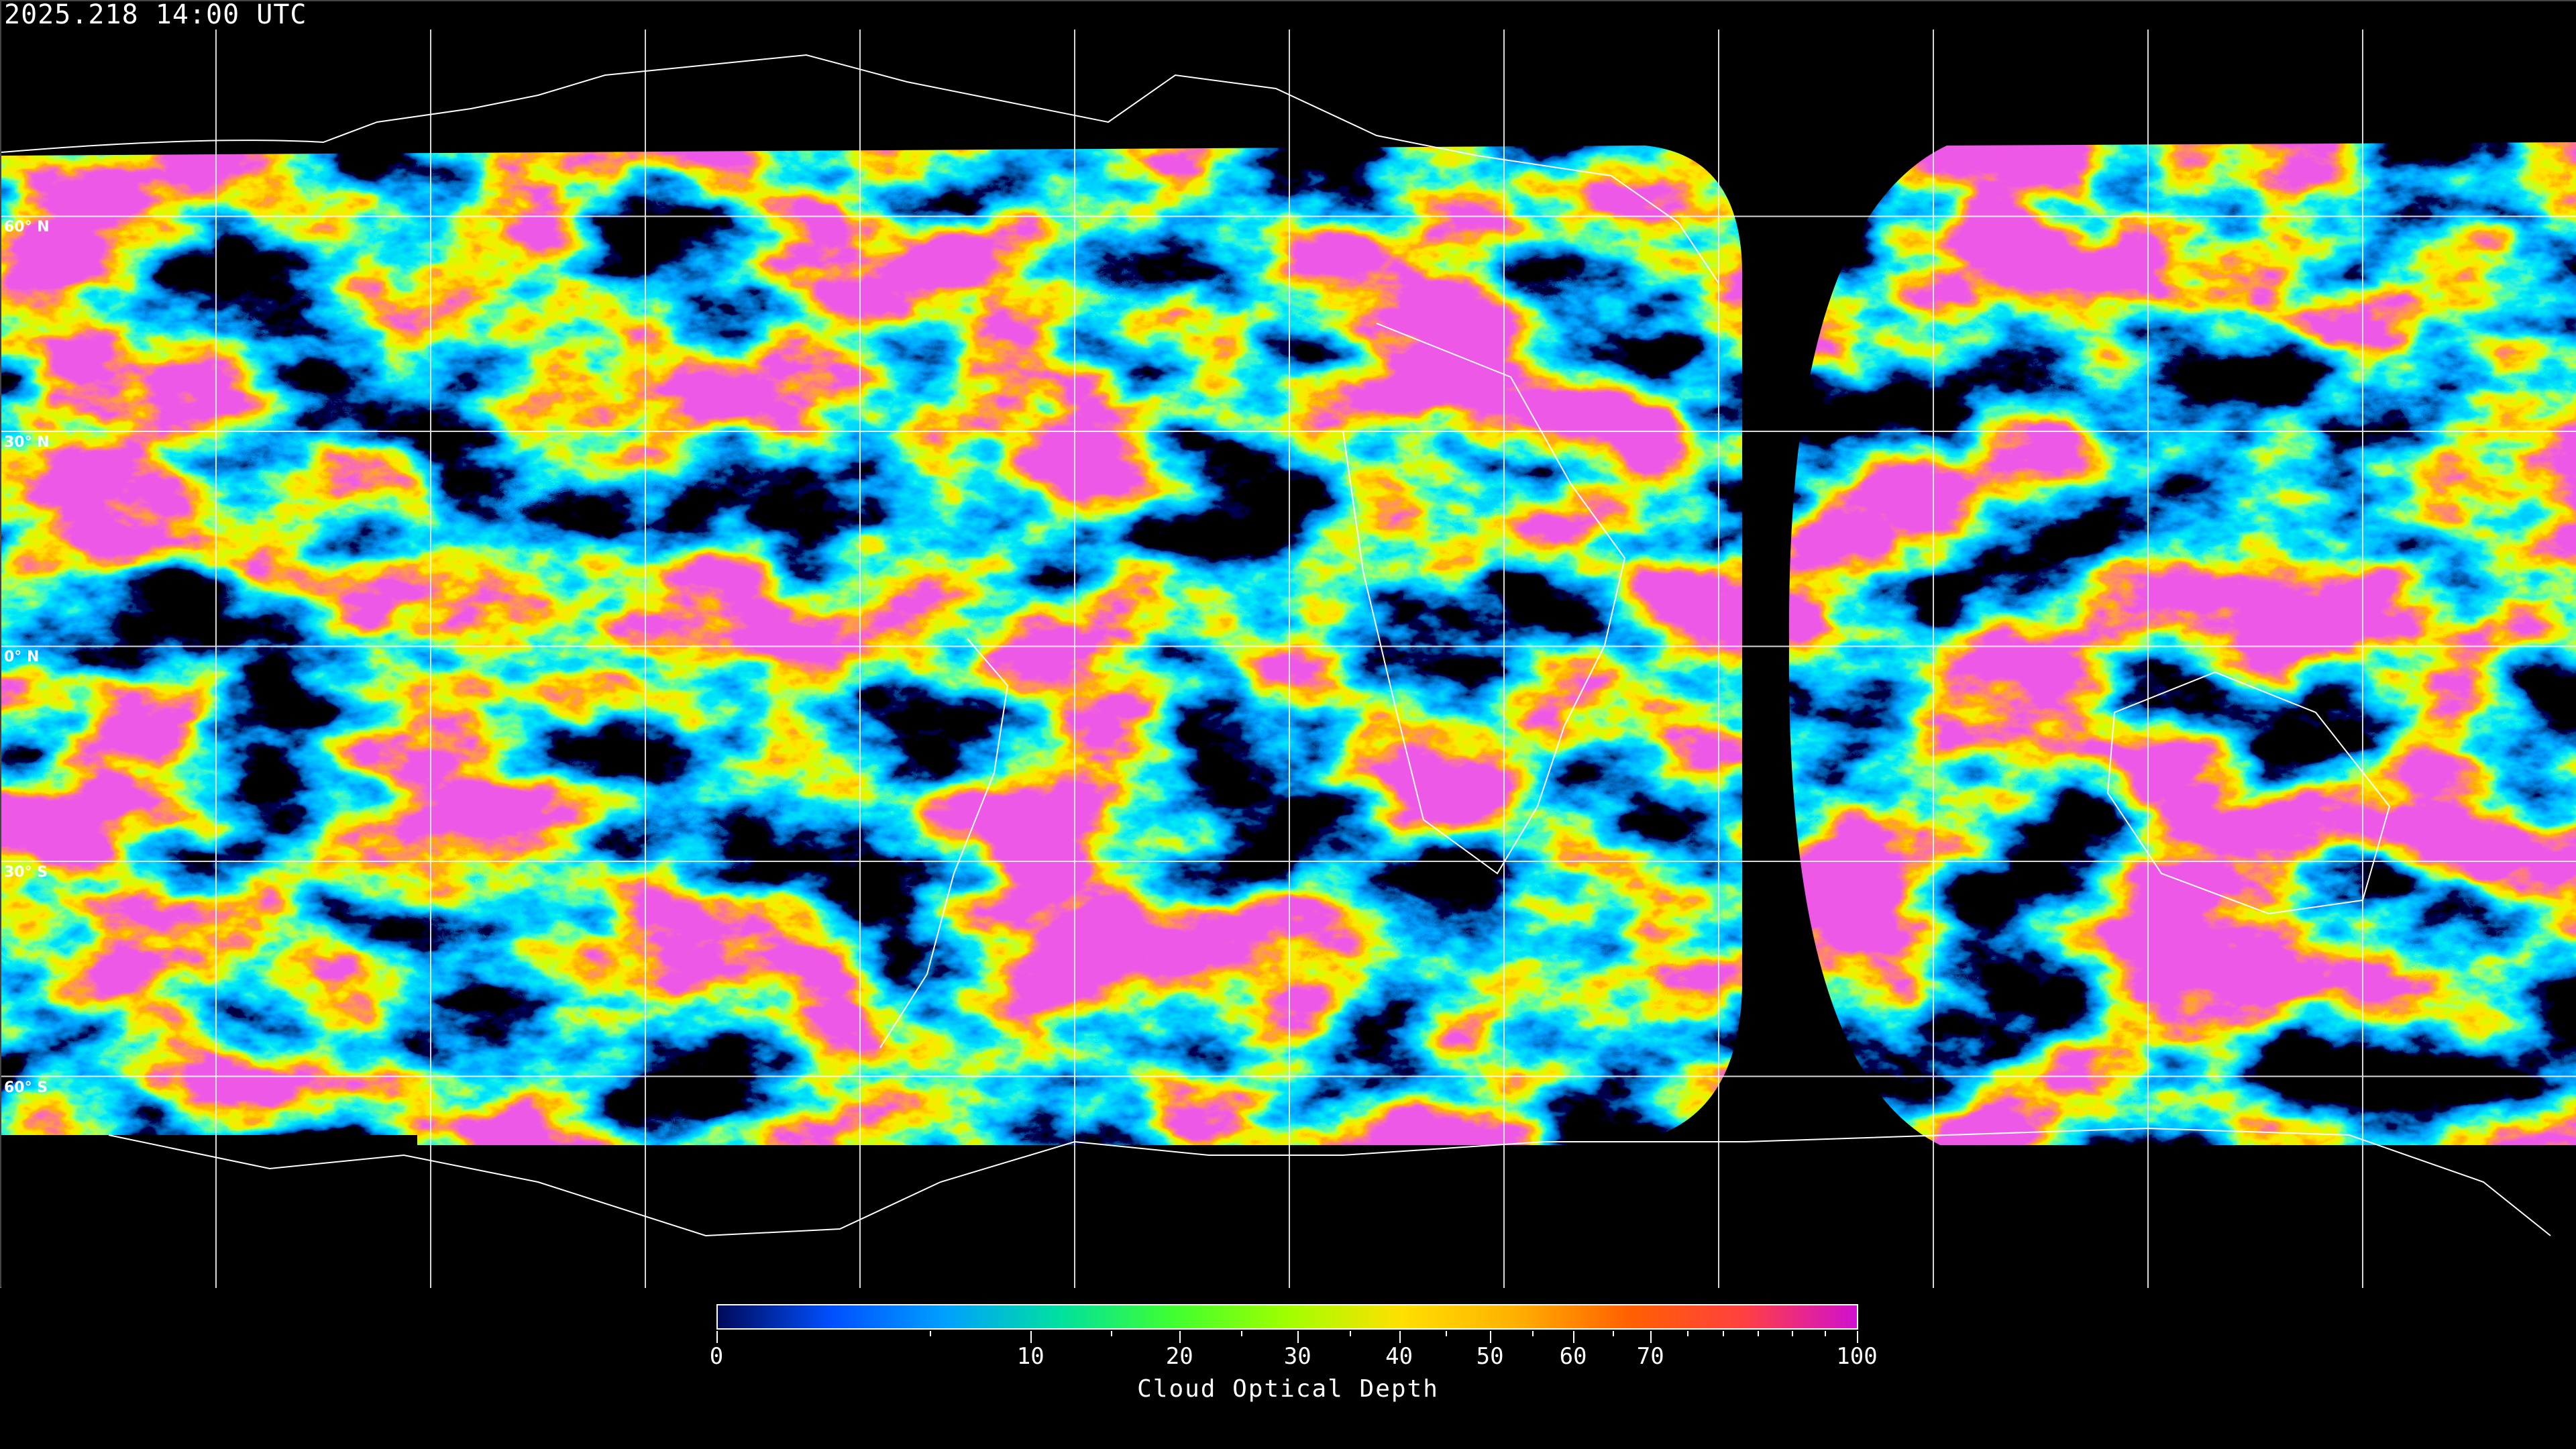  What do you see at coordinates (1650, 1356) in the screenshot?
I see `colorbar-tick-label: 70` at bounding box center [1650, 1356].